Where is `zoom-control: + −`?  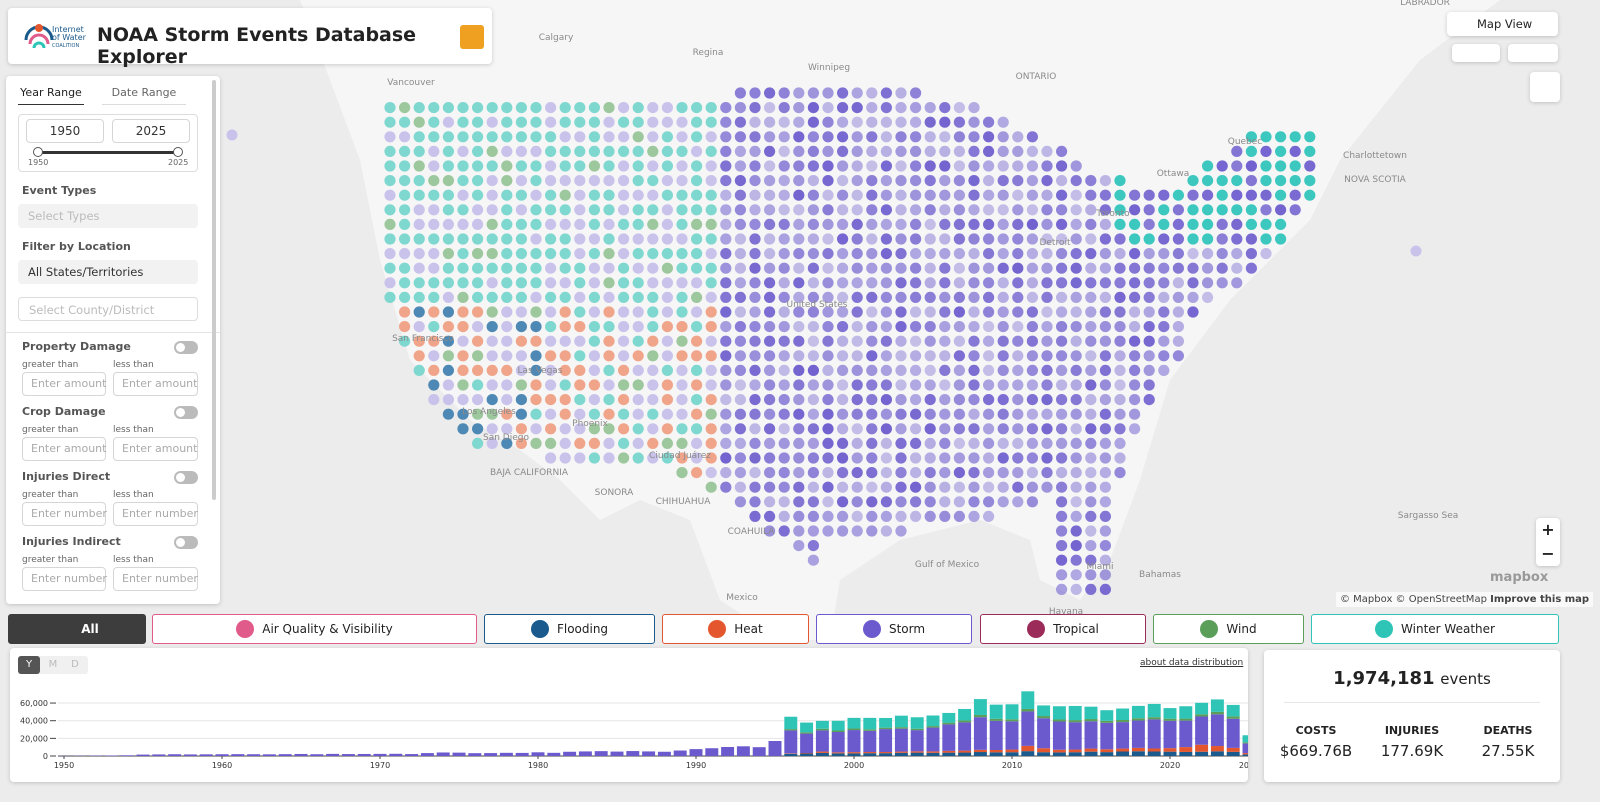 zoom-control: + − is located at coordinates (1548, 542).